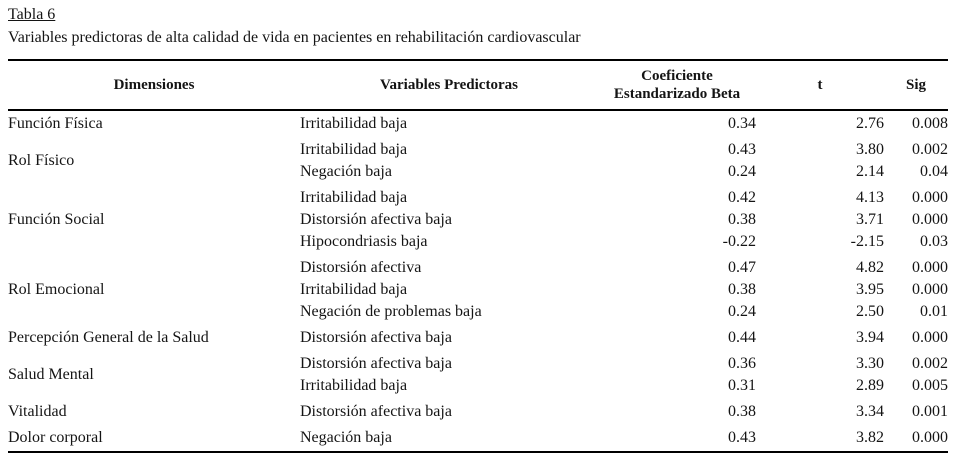 This screenshot has width=956, height=463. Describe the element at coordinates (739, 241) in the screenshot. I see `beta-cell-line: -0.22` at that location.